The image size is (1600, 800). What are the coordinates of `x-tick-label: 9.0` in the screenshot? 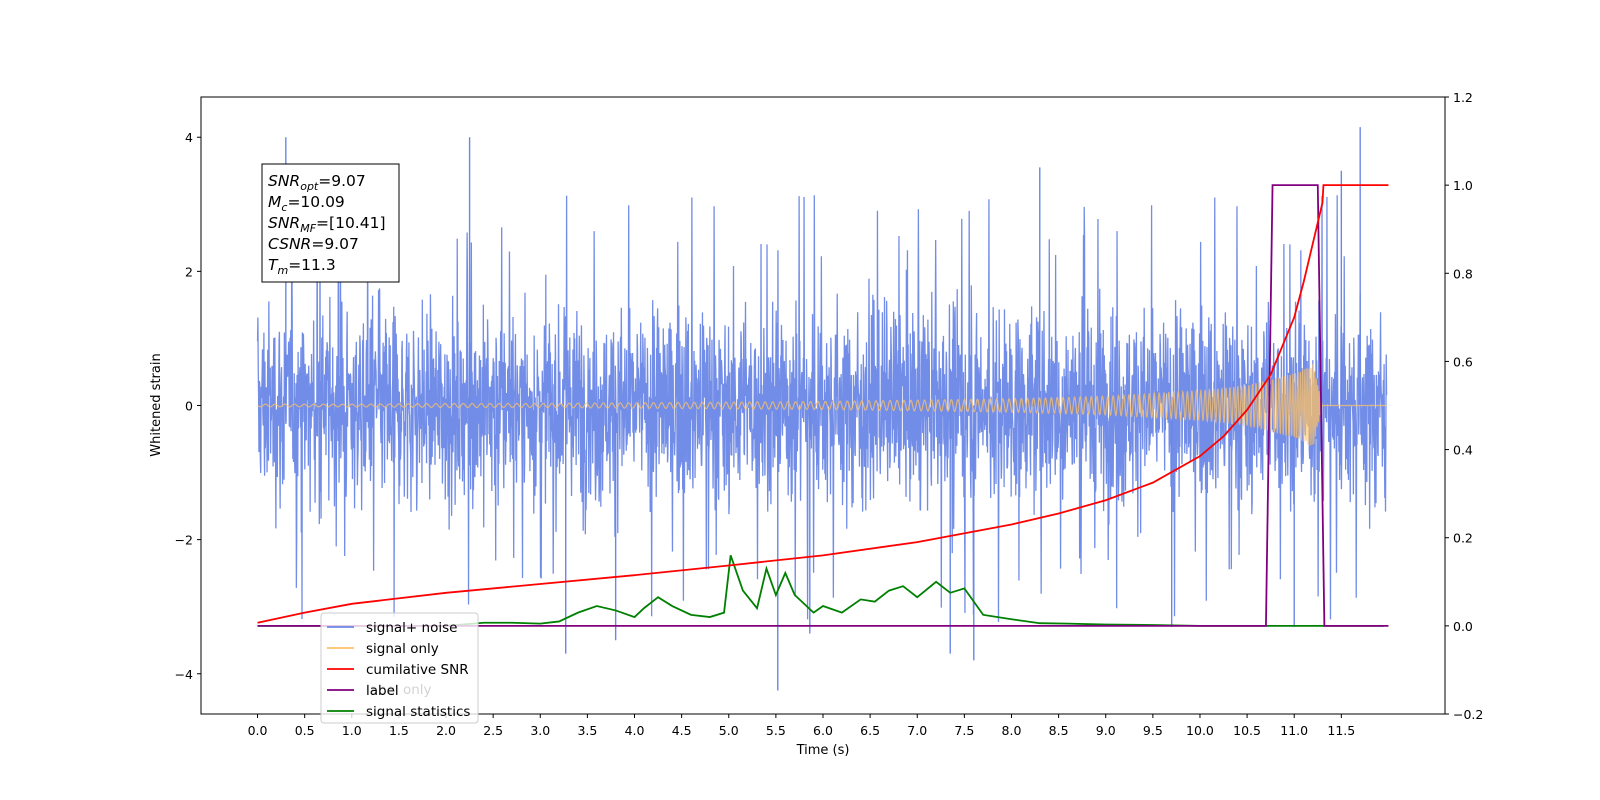 It's located at (1106, 730).